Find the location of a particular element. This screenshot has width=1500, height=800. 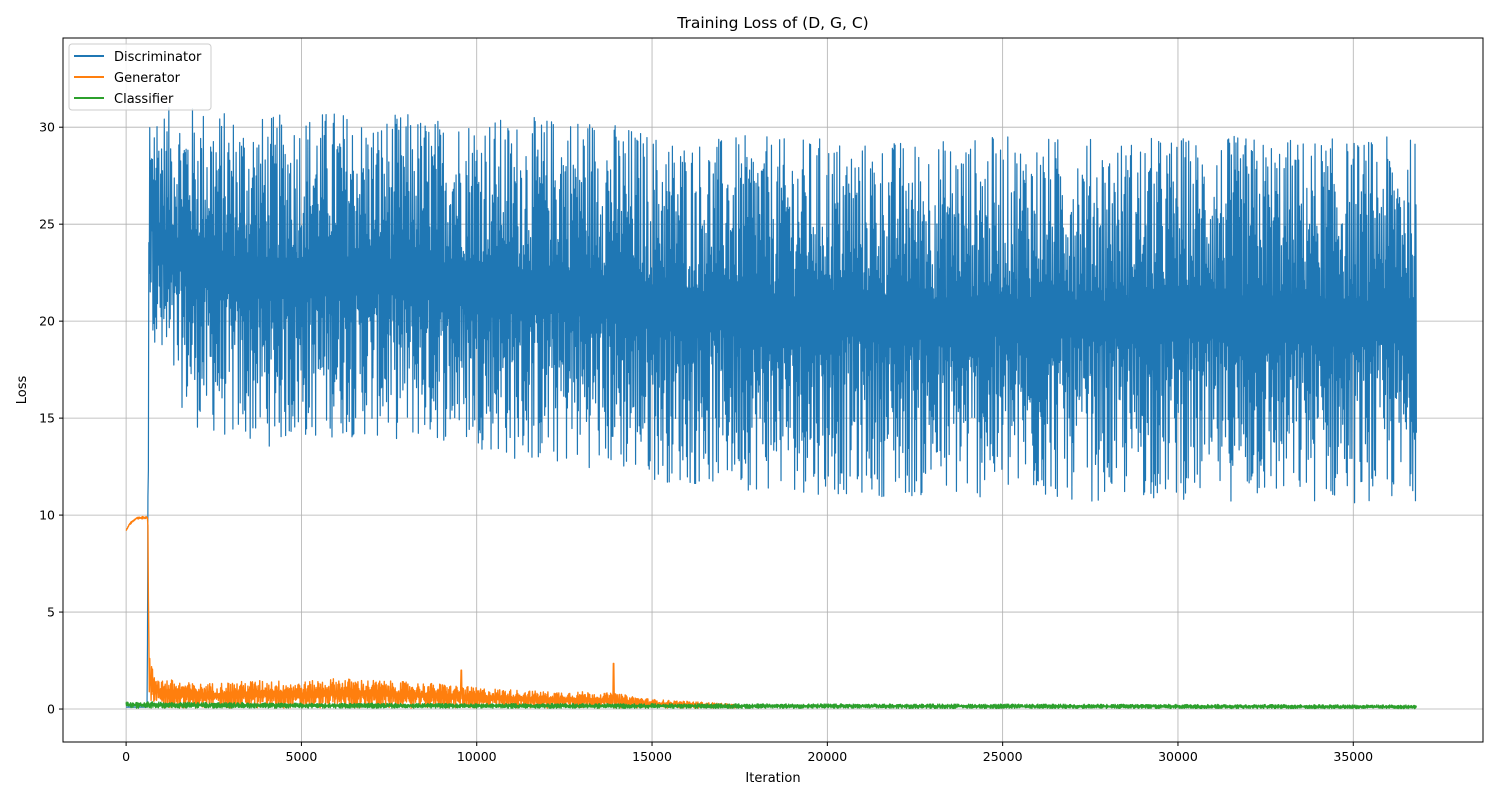

x-tick-label: 0 is located at coordinates (126, 756).